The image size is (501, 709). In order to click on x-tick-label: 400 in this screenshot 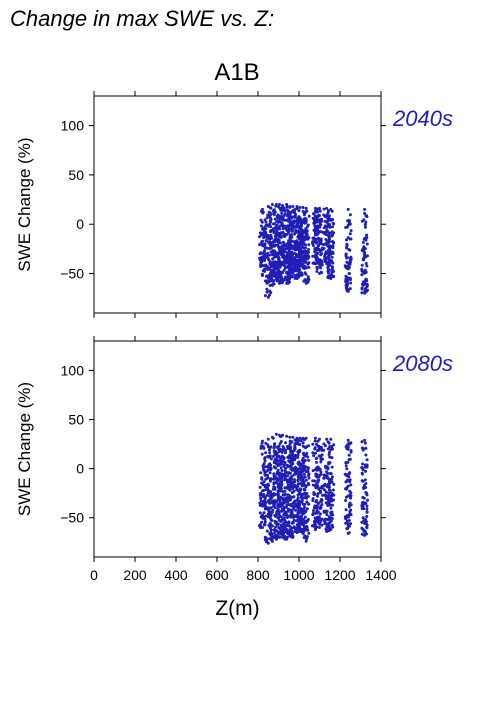, I will do `click(176, 575)`.